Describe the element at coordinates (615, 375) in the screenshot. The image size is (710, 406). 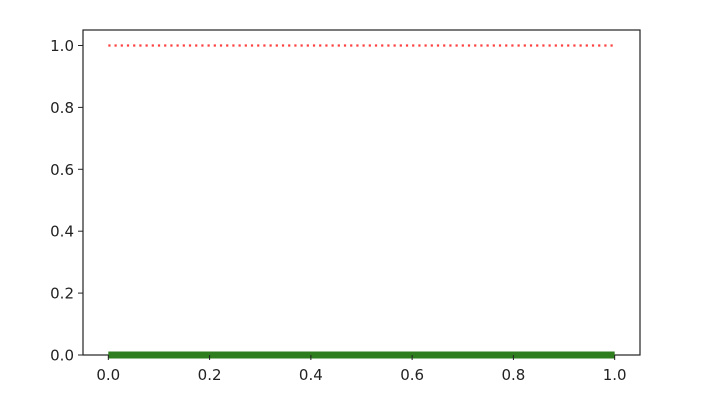
I see `x-tick-label: 1.0` at that location.